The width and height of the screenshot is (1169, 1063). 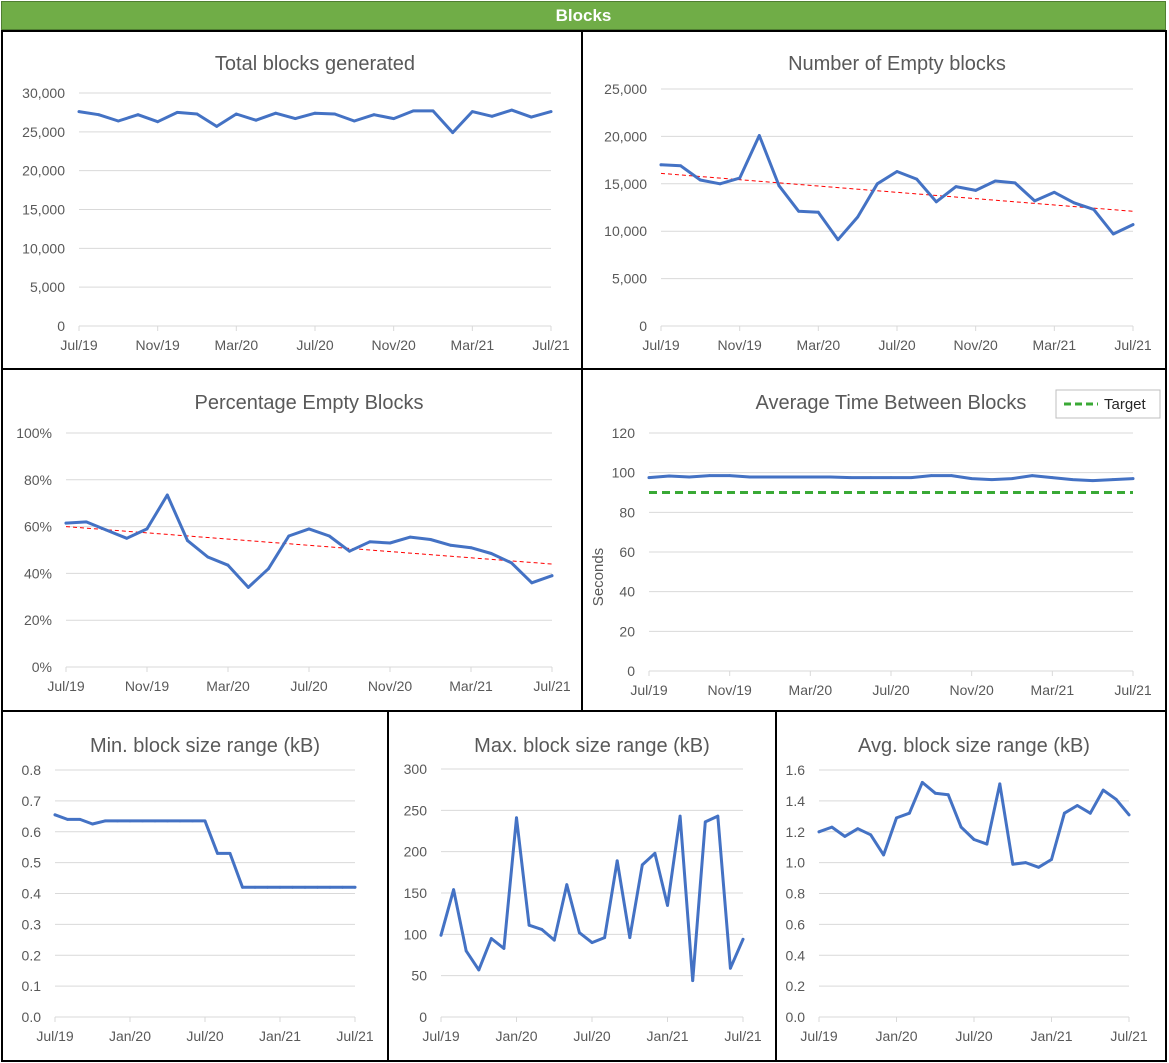 I want to click on chart3-y-tick-label: 0, so click(x=631, y=671).